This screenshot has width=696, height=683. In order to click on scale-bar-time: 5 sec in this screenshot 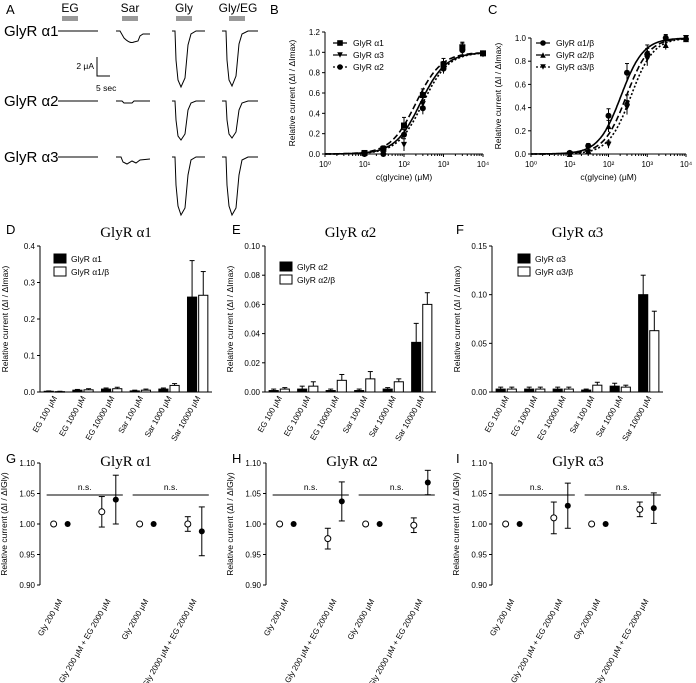, I will do `click(106, 88)`.